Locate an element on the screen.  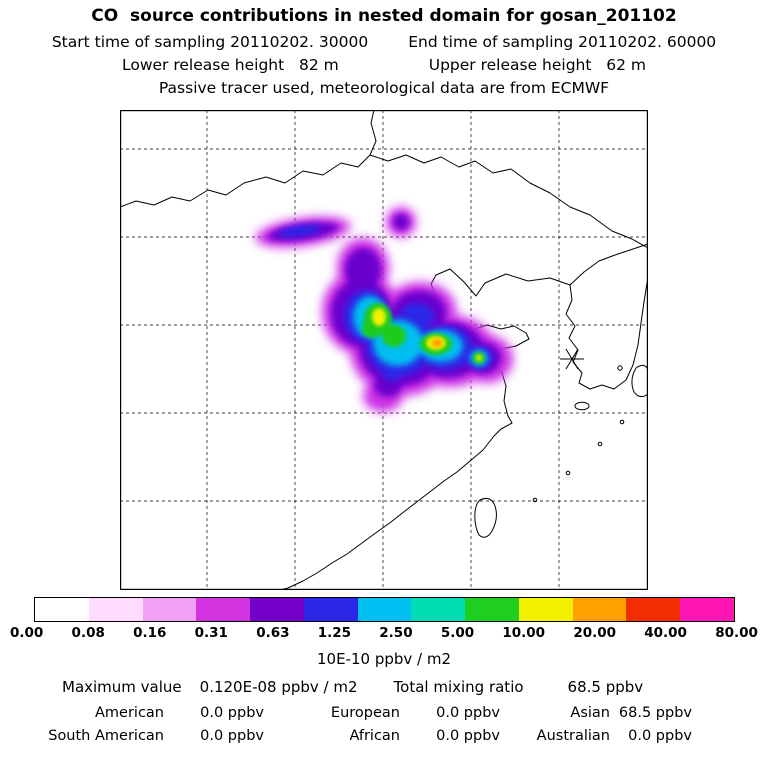
colorbar-tick-label: 1.25 is located at coordinates (334, 633).